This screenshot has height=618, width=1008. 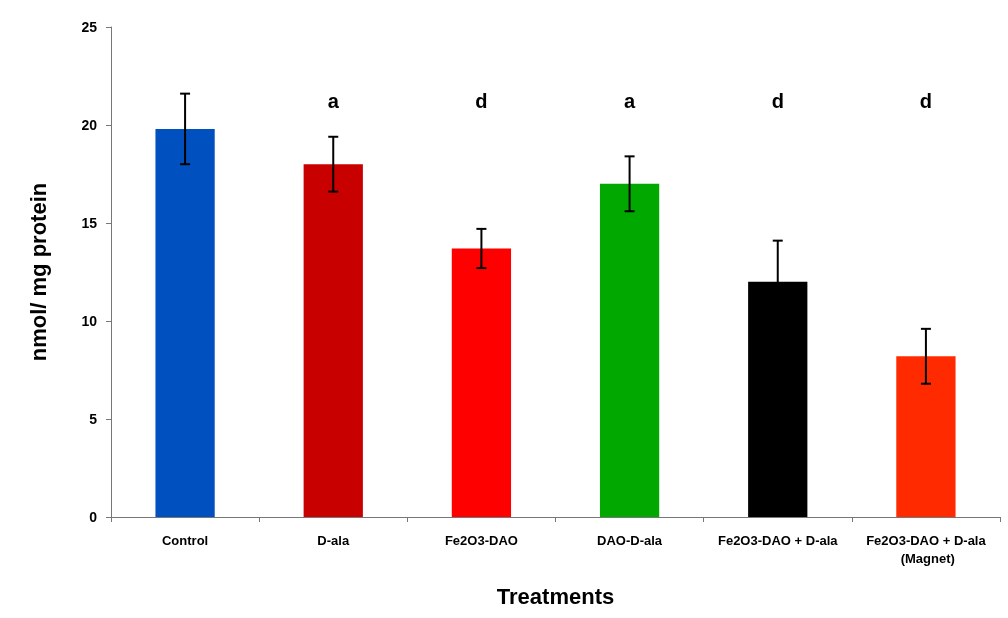 What do you see at coordinates (555, 596) in the screenshot?
I see `x-axis-title: Treatments` at bounding box center [555, 596].